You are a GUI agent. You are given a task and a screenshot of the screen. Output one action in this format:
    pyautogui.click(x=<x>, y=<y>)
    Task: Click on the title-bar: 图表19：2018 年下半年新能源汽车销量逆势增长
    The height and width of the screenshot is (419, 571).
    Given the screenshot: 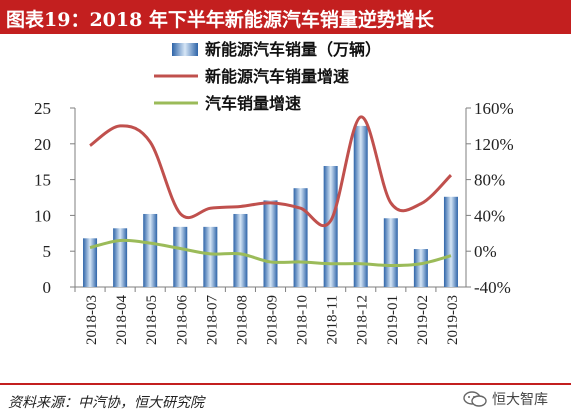 What is the action you would take?
    pyautogui.click(x=285, y=17)
    